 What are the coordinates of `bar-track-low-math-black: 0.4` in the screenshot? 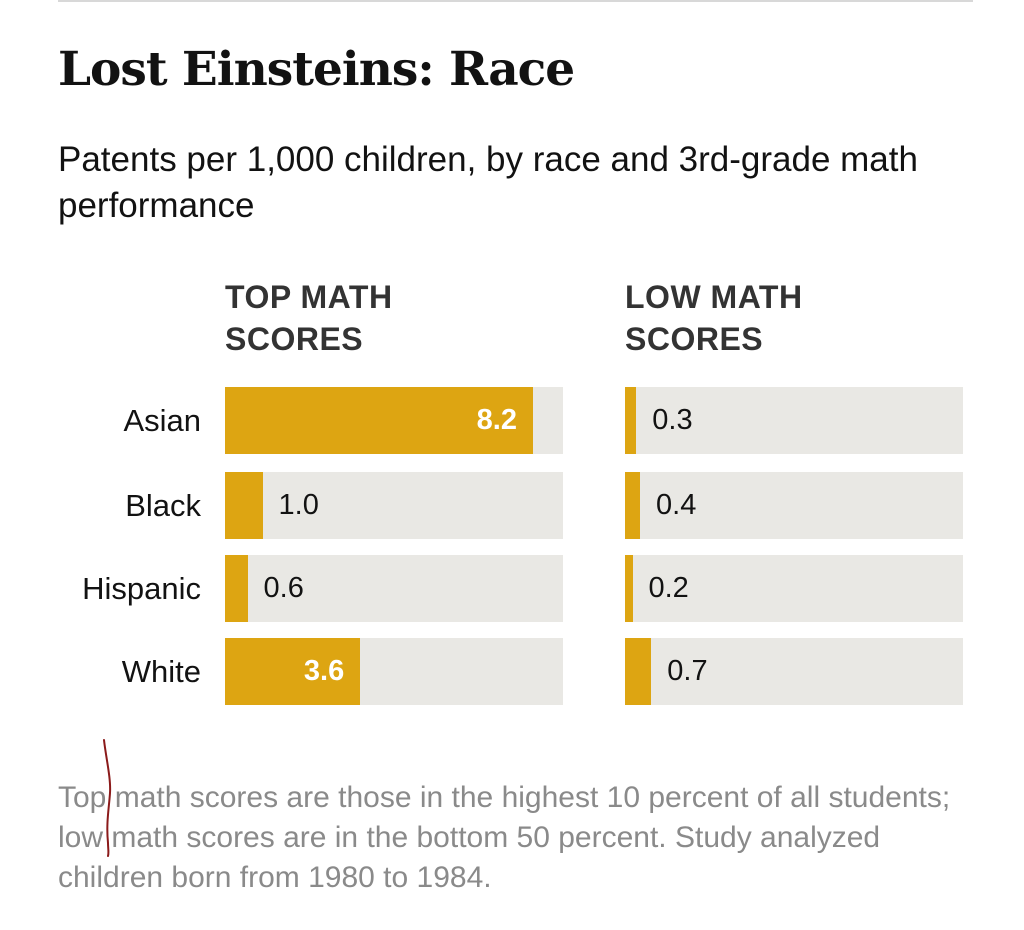 It's located at (794, 505).